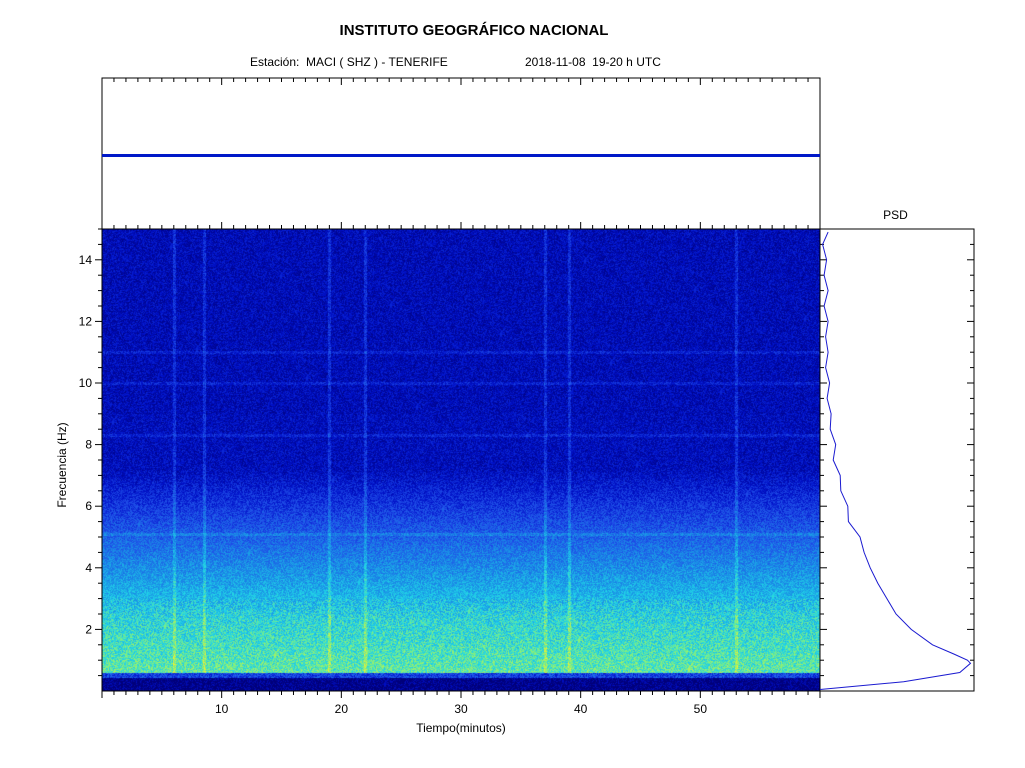  I want to click on x-tick-label: 30, so click(461, 709).